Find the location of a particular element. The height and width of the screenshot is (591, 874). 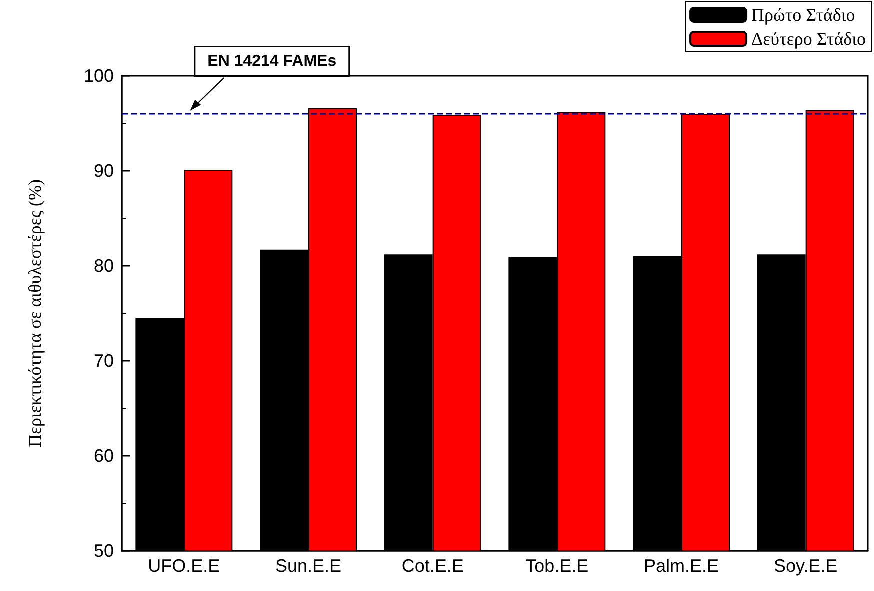

x-tick-label: UFO.E.E is located at coordinates (184, 566).